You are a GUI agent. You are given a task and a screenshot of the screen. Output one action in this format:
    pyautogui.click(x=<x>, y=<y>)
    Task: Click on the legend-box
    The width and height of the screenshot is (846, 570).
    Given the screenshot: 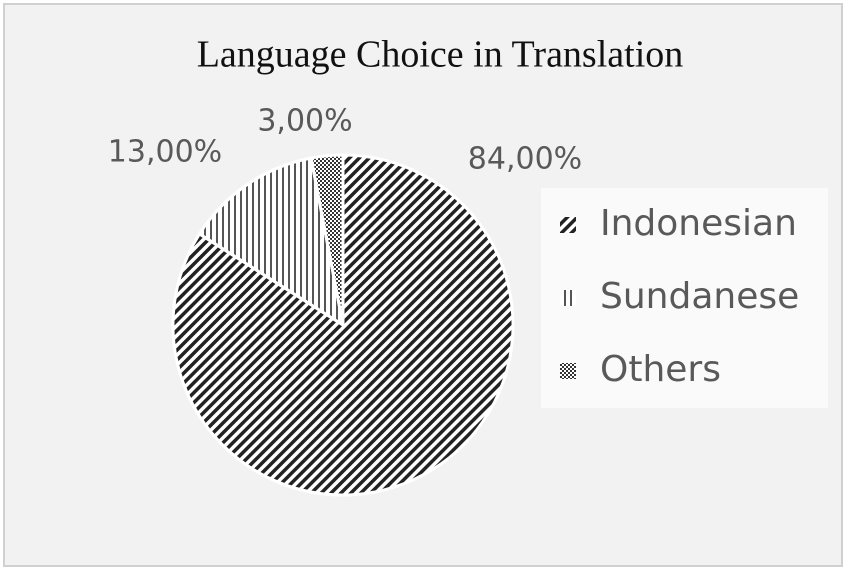 What is the action you would take?
    pyautogui.click(x=684, y=298)
    